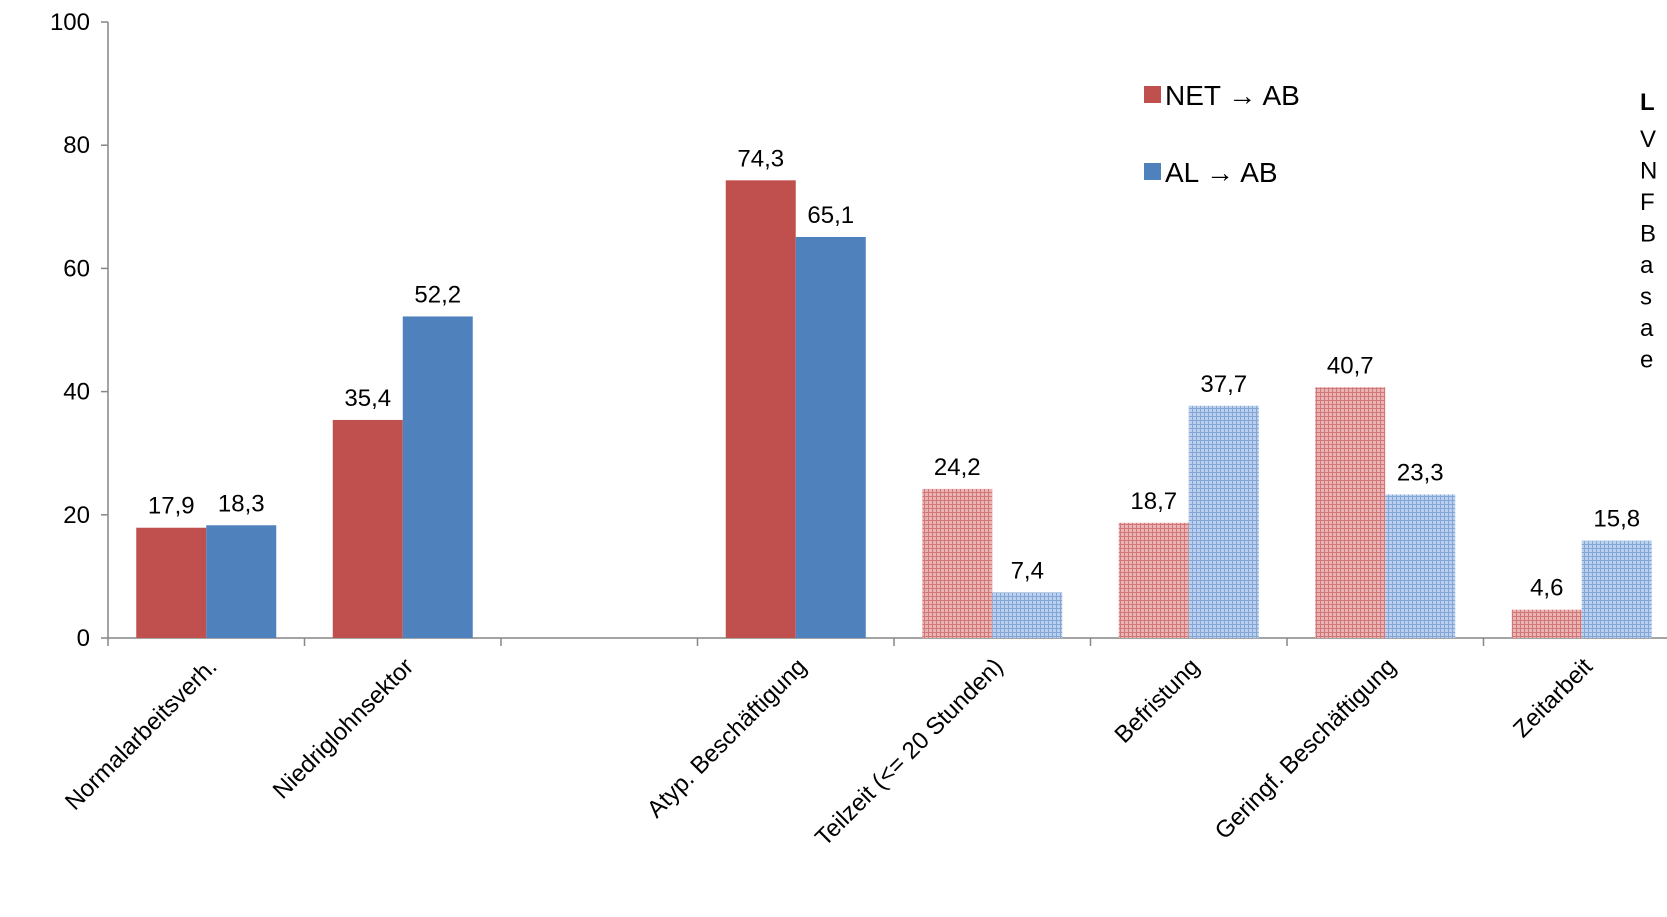  I want to click on y-tick-label: 20, so click(76, 515).